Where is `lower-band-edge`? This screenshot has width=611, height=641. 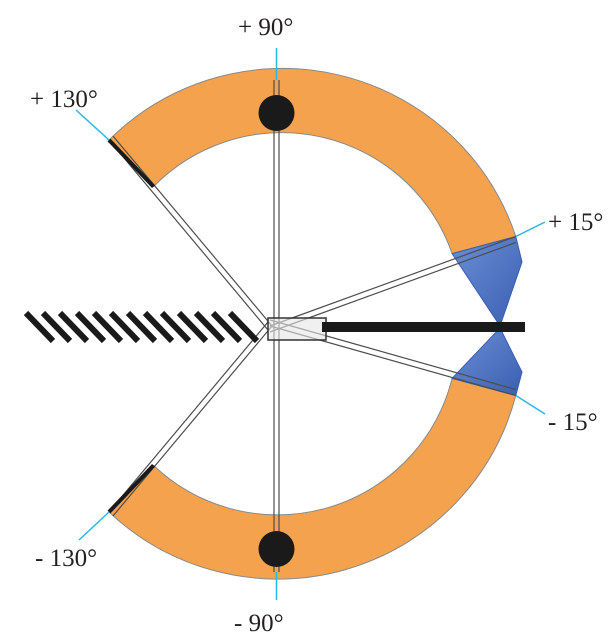
lower-band-edge is located at coordinates (131, 489).